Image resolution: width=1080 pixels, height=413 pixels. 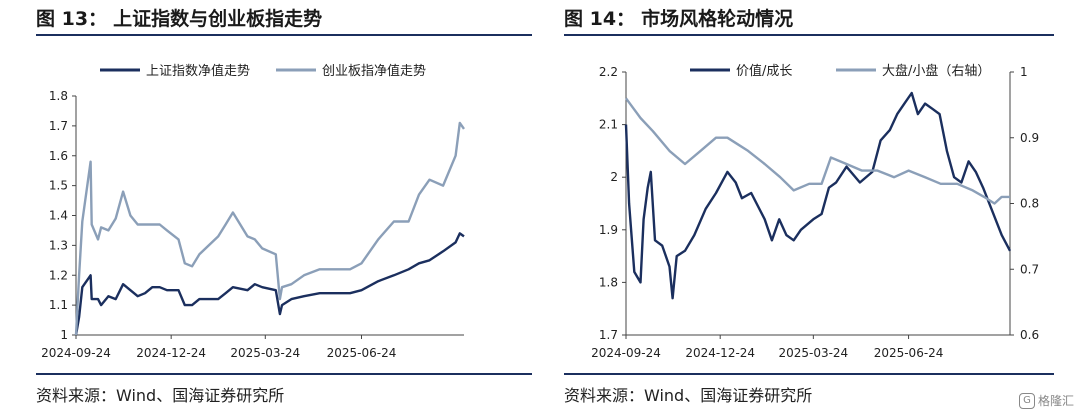 What do you see at coordinates (160, 395) in the screenshot?
I see `figure-13-source: 资料来源：Wind、国海证券研究所` at bounding box center [160, 395].